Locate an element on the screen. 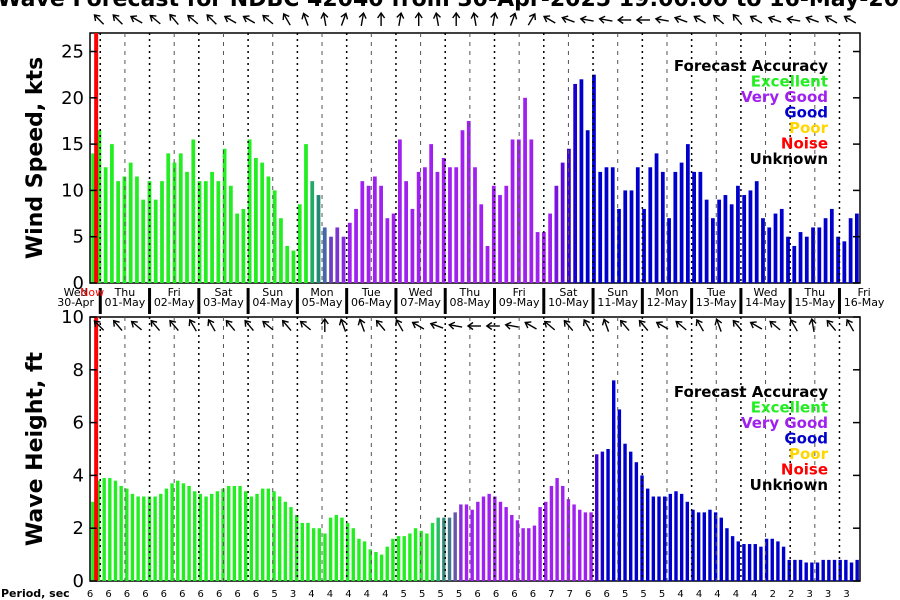  date-label: 15-May is located at coordinates (814, 302).